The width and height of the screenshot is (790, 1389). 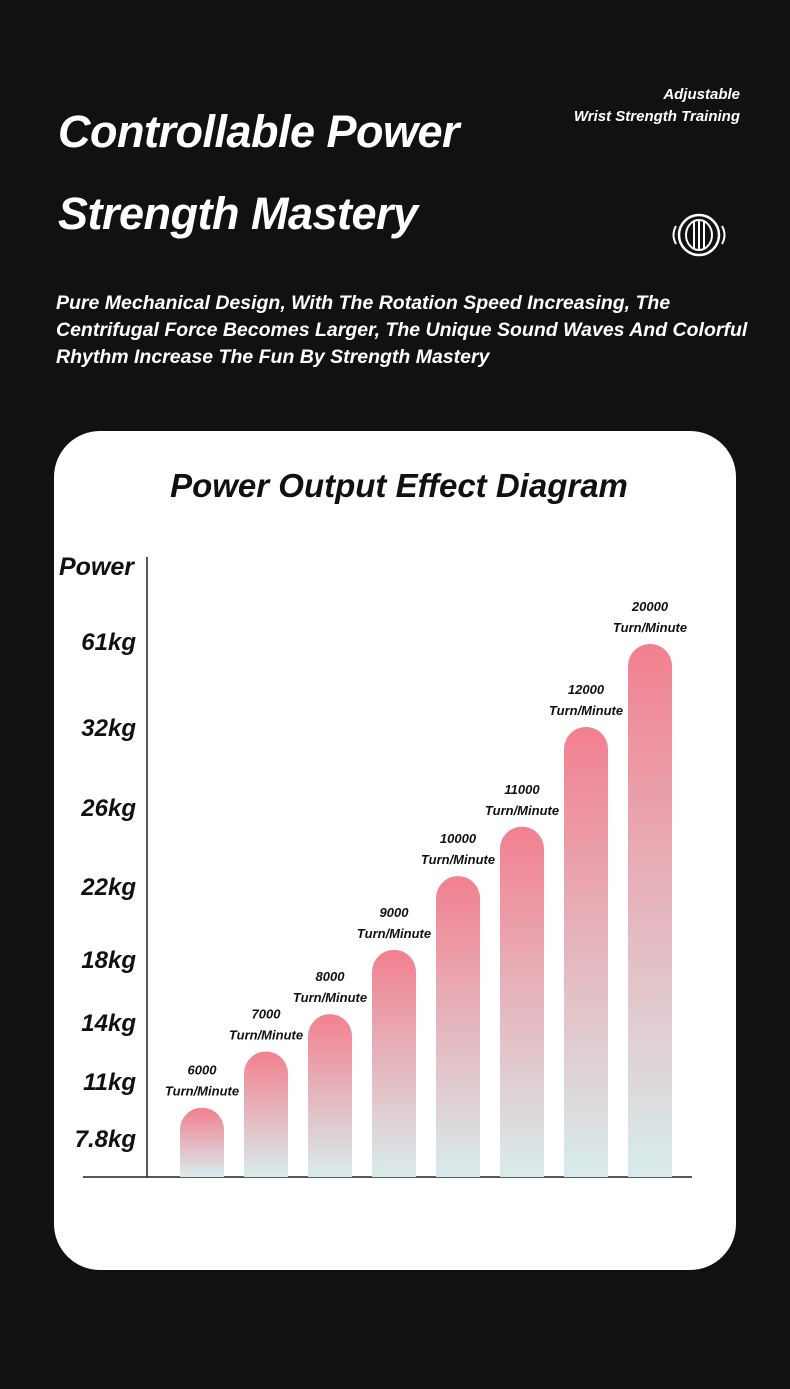 What do you see at coordinates (267, 1014) in the screenshot?
I see `bar-value-label: 7000` at bounding box center [267, 1014].